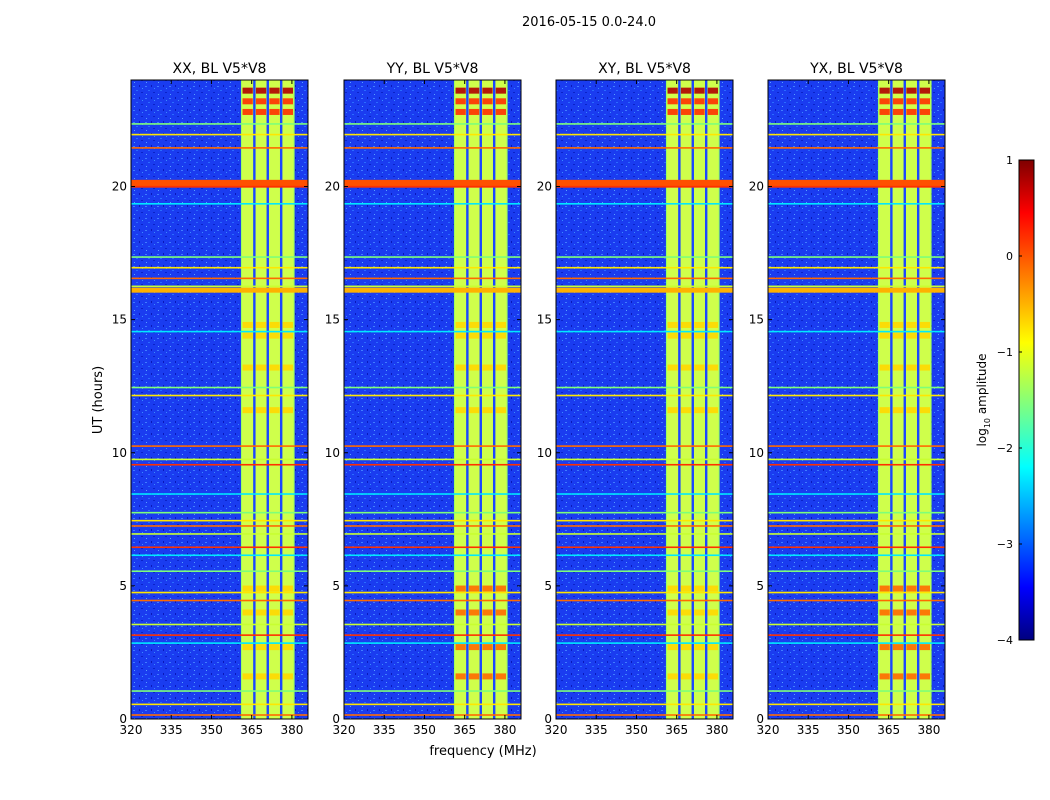  I want to click on x-tick-label: 320, so click(344, 730).